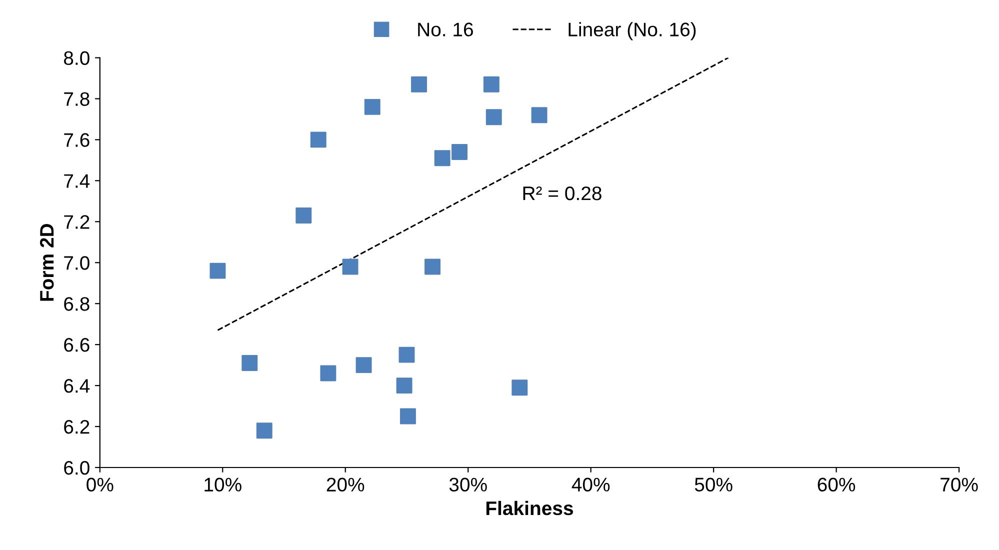  Describe the element at coordinates (77, 467) in the screenshot. I see `y-tick-label: 6.0` at that location.